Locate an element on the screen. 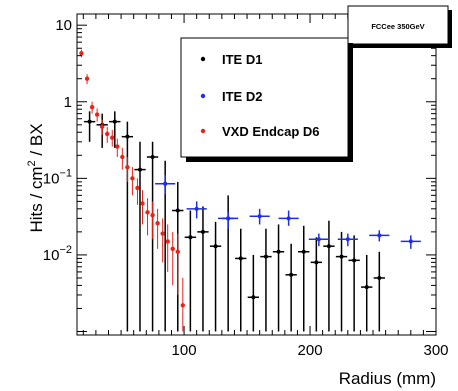 The width and height of the screenshot is (458, 391). y-axis-title-superscript: 2 is located at coordinates (32, 163).